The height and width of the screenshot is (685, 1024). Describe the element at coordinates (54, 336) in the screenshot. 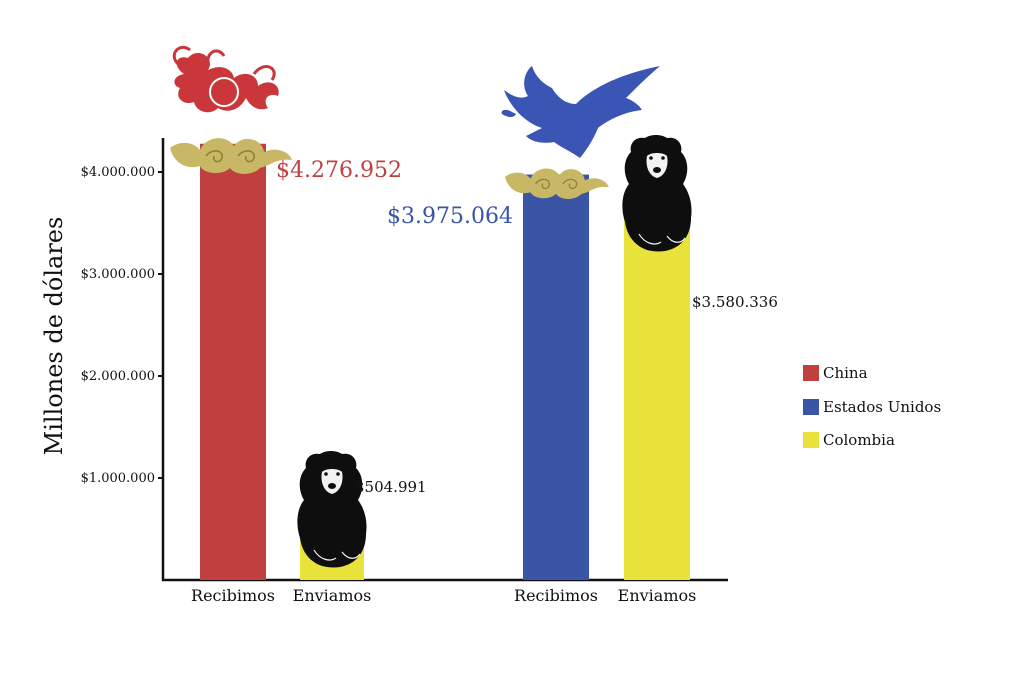

I see `y-axis-title: Millones de dólares` at that location.